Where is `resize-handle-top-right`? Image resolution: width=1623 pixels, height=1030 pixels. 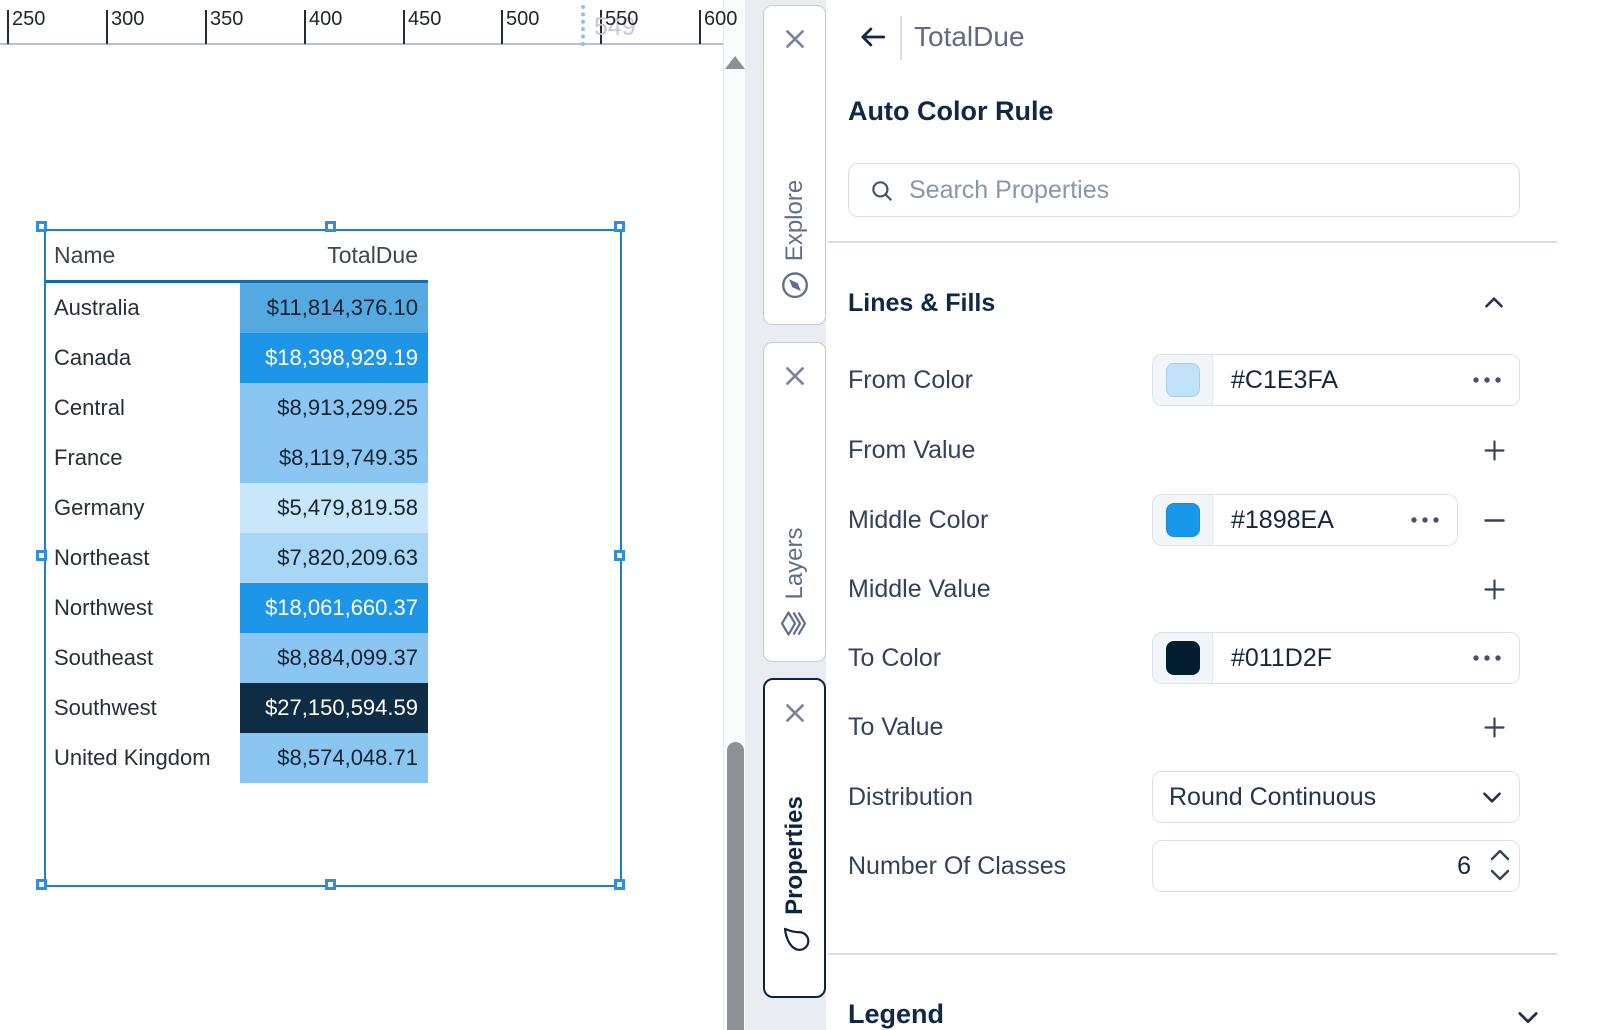 resize-handle-top-right is located at coordinates (619, 226).